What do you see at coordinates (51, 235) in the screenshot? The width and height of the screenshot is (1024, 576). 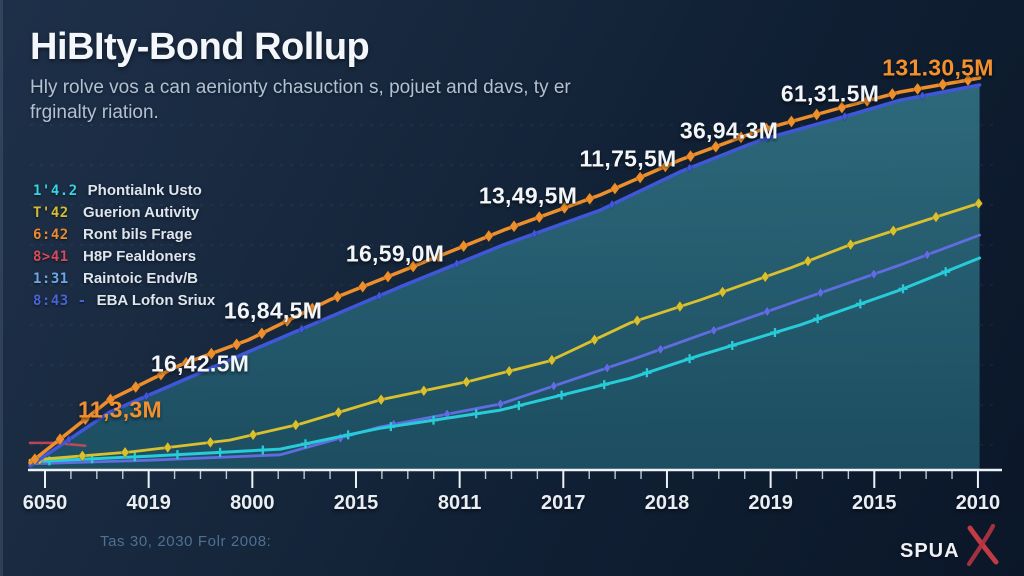 I see `legend-item-value: 6:42` at bounding box center [51, 235].